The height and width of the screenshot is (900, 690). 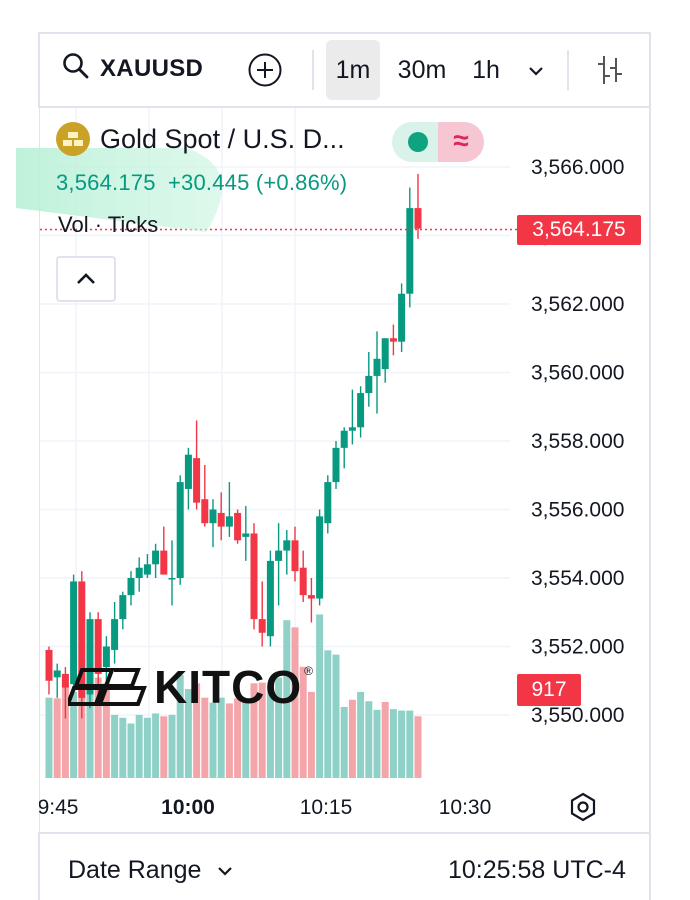 What do you see at coordinates (228, 687) in the screenshot?
I see `kitco-wordmark: KITCO` at bounding box center [228, 687].